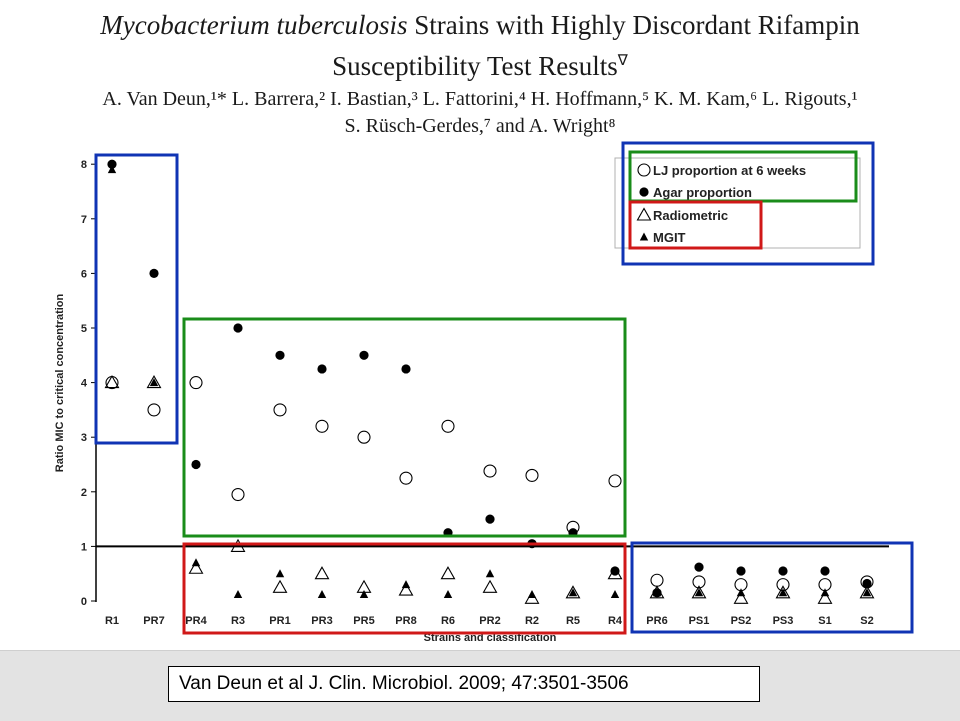 Image resolution: width=960 pixels, height=721 pixels. What do you see at coordinates (321, 621) in the screenshot?
I see `x-tick-label: PR3` at bounding box center [321, 621].